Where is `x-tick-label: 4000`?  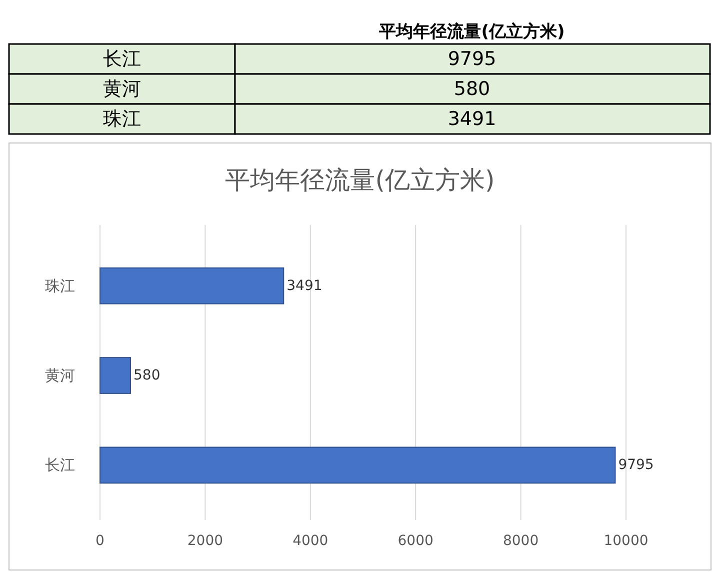
x-tick-label: 4000 is located at coordinates (310, 541).